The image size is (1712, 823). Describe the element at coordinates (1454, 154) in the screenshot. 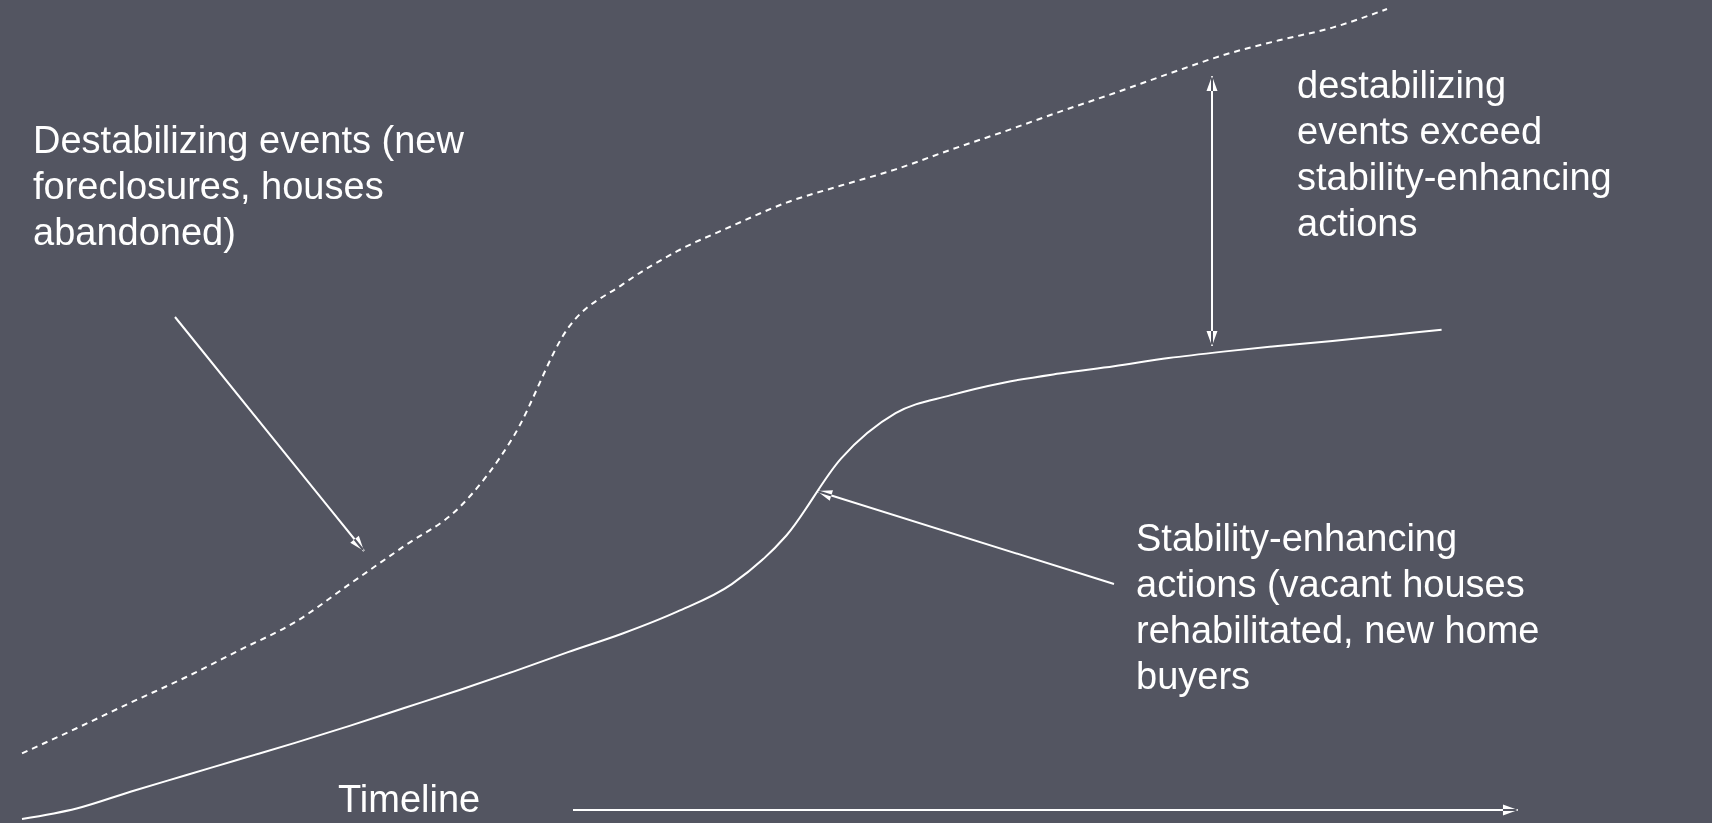

I see `annotation: destabilizing events exceed stability-enhancing actions` at that location.